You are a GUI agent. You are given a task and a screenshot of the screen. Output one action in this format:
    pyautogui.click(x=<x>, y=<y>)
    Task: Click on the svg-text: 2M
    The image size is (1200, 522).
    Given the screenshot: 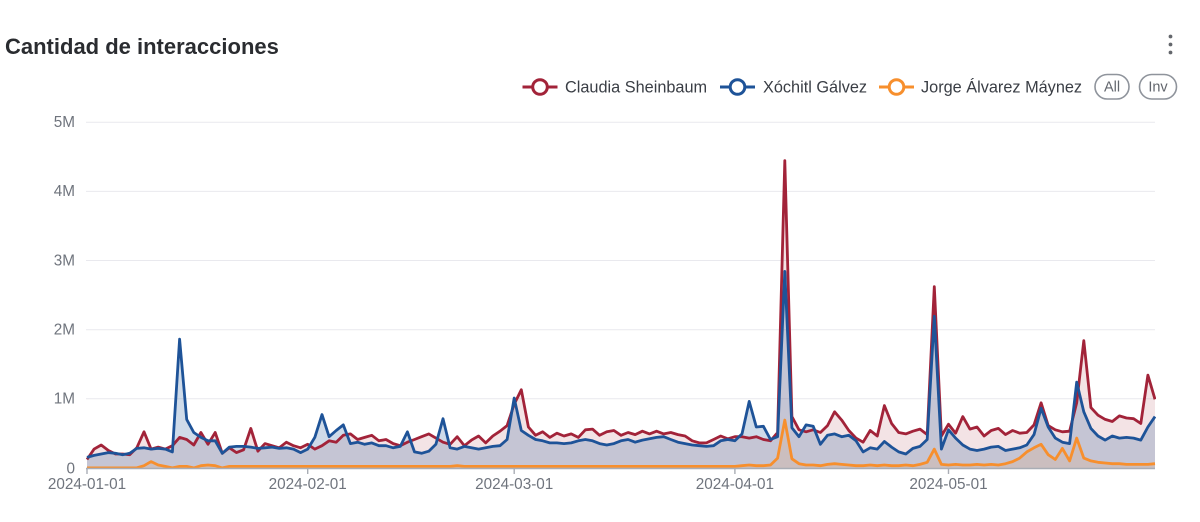 What is the action you would take?
    pyautogui.click(x=64, y=330)
    